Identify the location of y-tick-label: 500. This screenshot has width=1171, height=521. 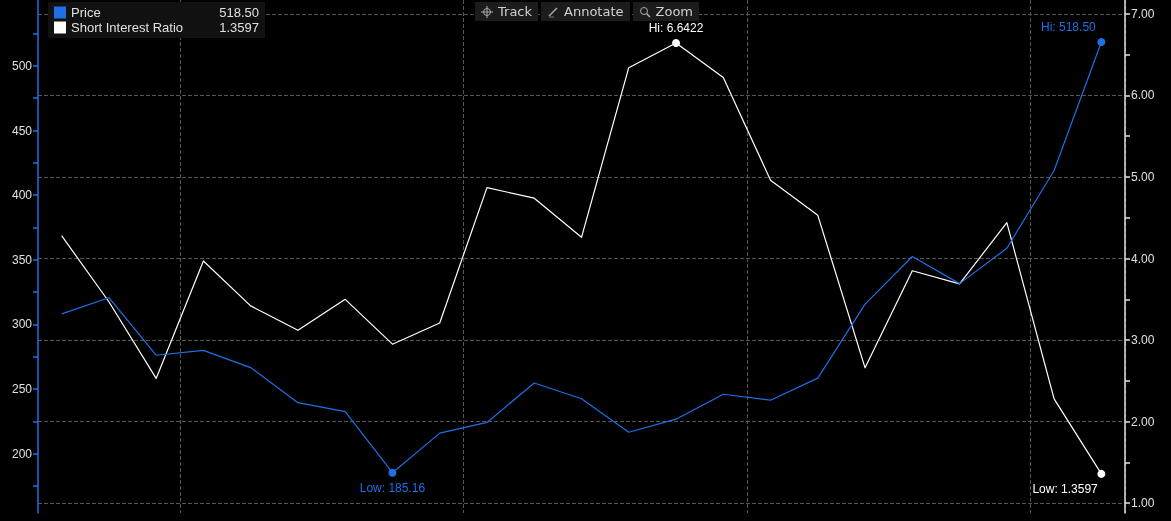
(22, 65).